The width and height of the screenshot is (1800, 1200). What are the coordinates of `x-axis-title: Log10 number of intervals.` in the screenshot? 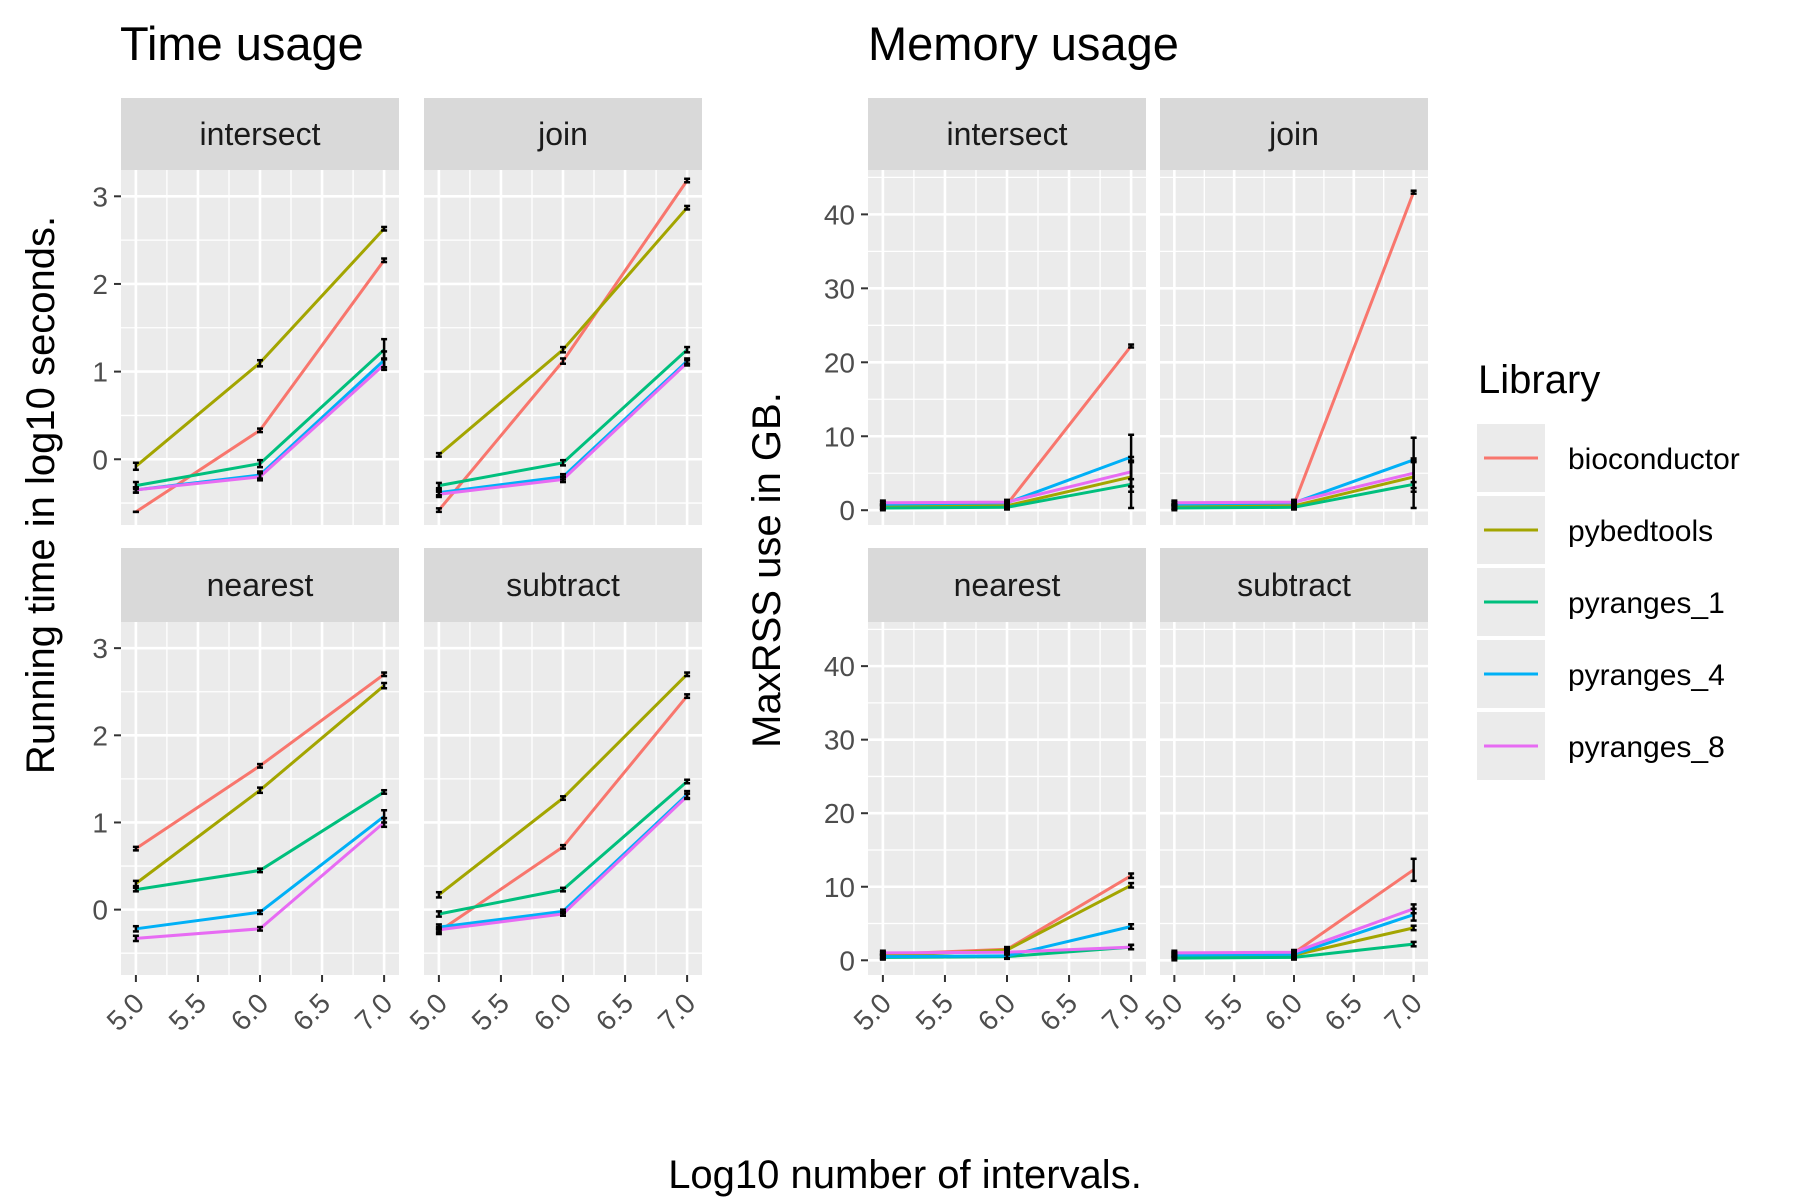 It's located at (905, 1175).